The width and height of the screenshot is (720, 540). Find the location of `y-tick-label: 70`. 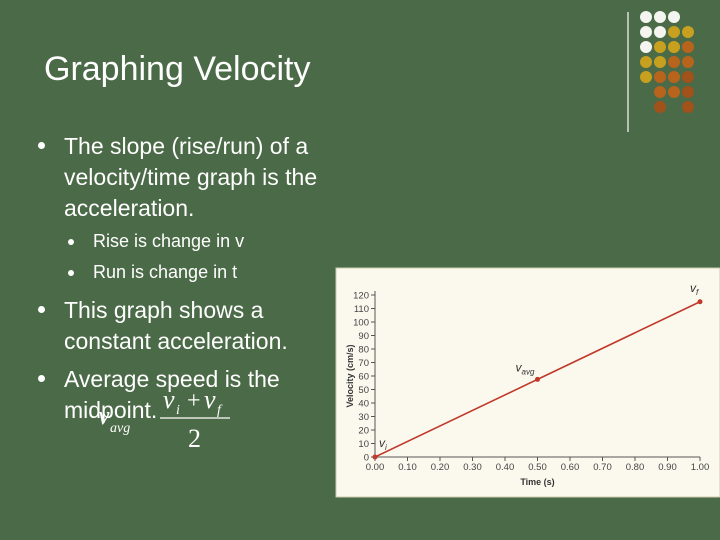

y-tick-label: 70 is located at coordinates (363, 363).